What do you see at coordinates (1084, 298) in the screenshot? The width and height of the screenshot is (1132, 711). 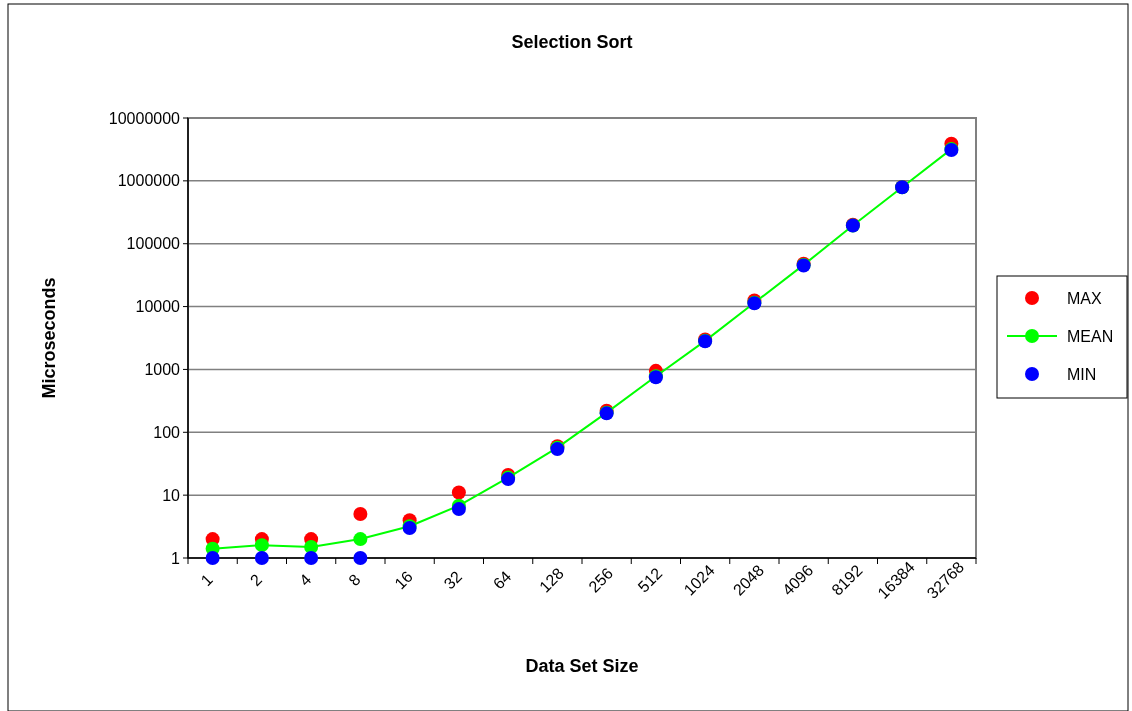 I see `legend-label: MAX` at bounding box center [1084, 298].